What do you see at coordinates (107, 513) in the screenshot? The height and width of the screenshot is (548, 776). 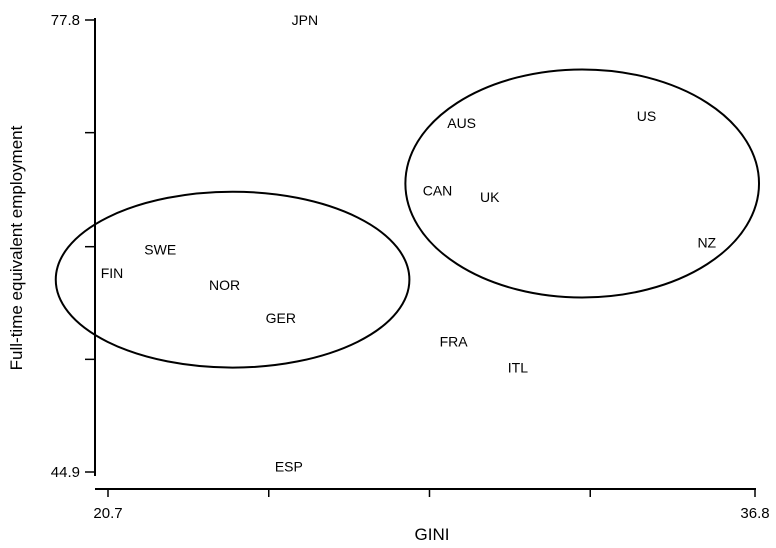 I see `x-tick-label-0: 20.7` at bounding box center [107, 513].